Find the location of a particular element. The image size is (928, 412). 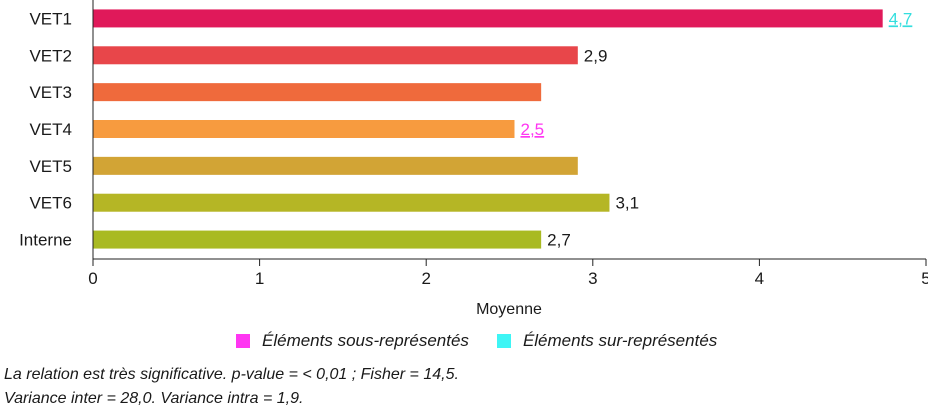

category-label: VET1 is located at coordinates (50, 18).